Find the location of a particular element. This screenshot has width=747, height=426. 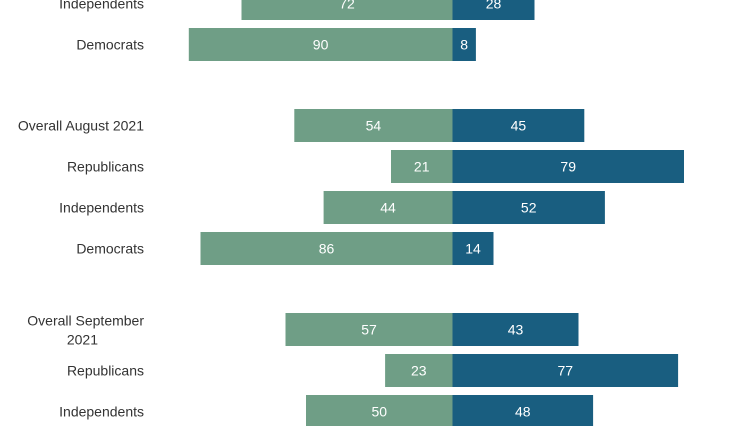

data-label-right: 8 is located at coordinates (464, 45).